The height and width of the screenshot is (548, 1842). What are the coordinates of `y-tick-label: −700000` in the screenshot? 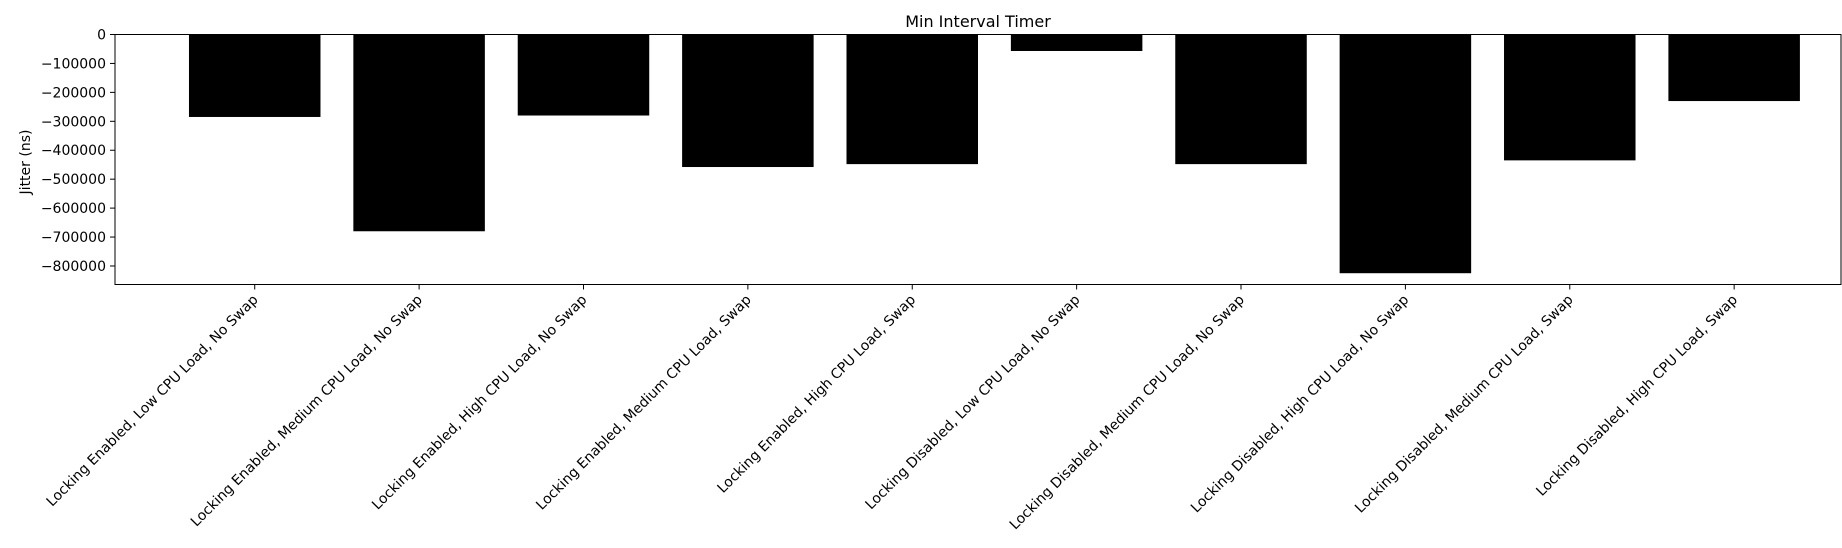 It's located at (73, 238).